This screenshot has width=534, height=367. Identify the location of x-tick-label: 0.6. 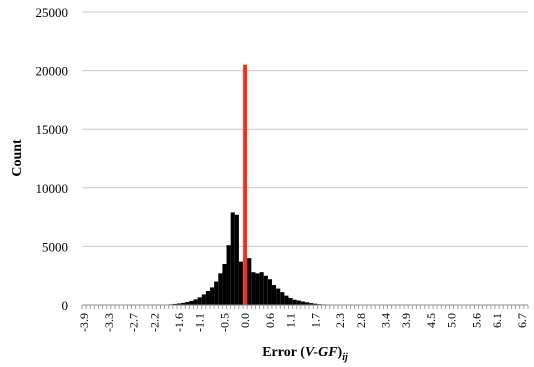
(270, 320).